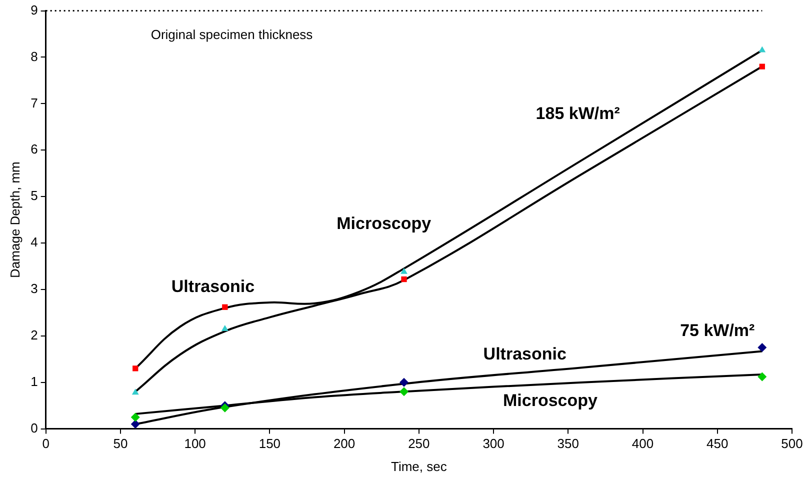  I want to click on x-tick-label: 500, so click(792, 444).